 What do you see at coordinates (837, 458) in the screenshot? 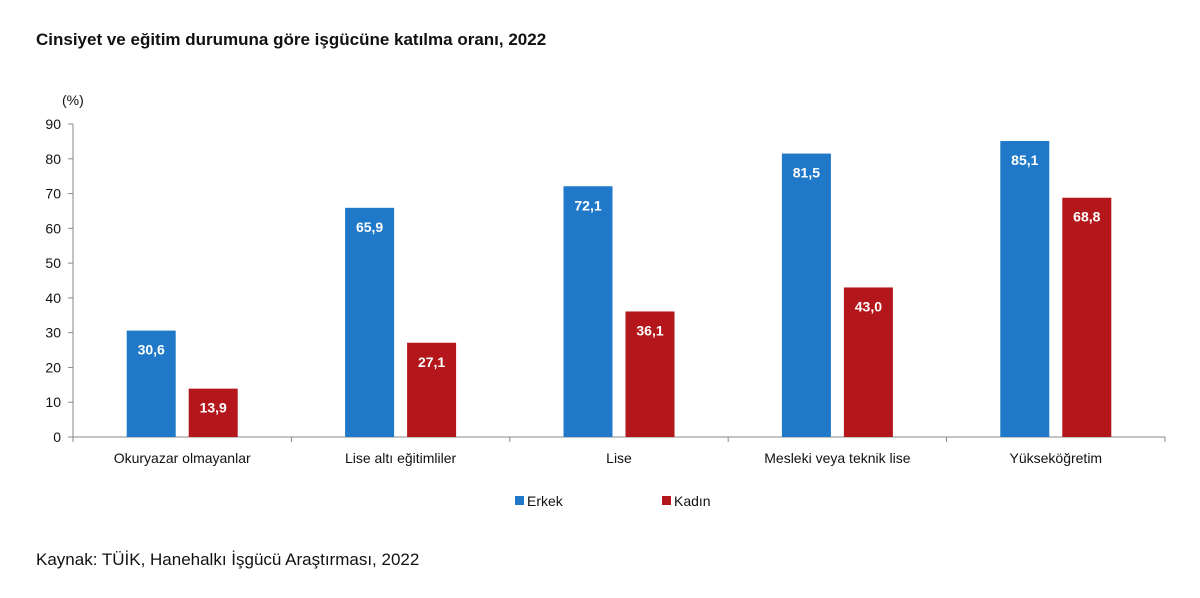
I see `category-label: Mesleki veya teknik lise` at bounding box center [837, 458].